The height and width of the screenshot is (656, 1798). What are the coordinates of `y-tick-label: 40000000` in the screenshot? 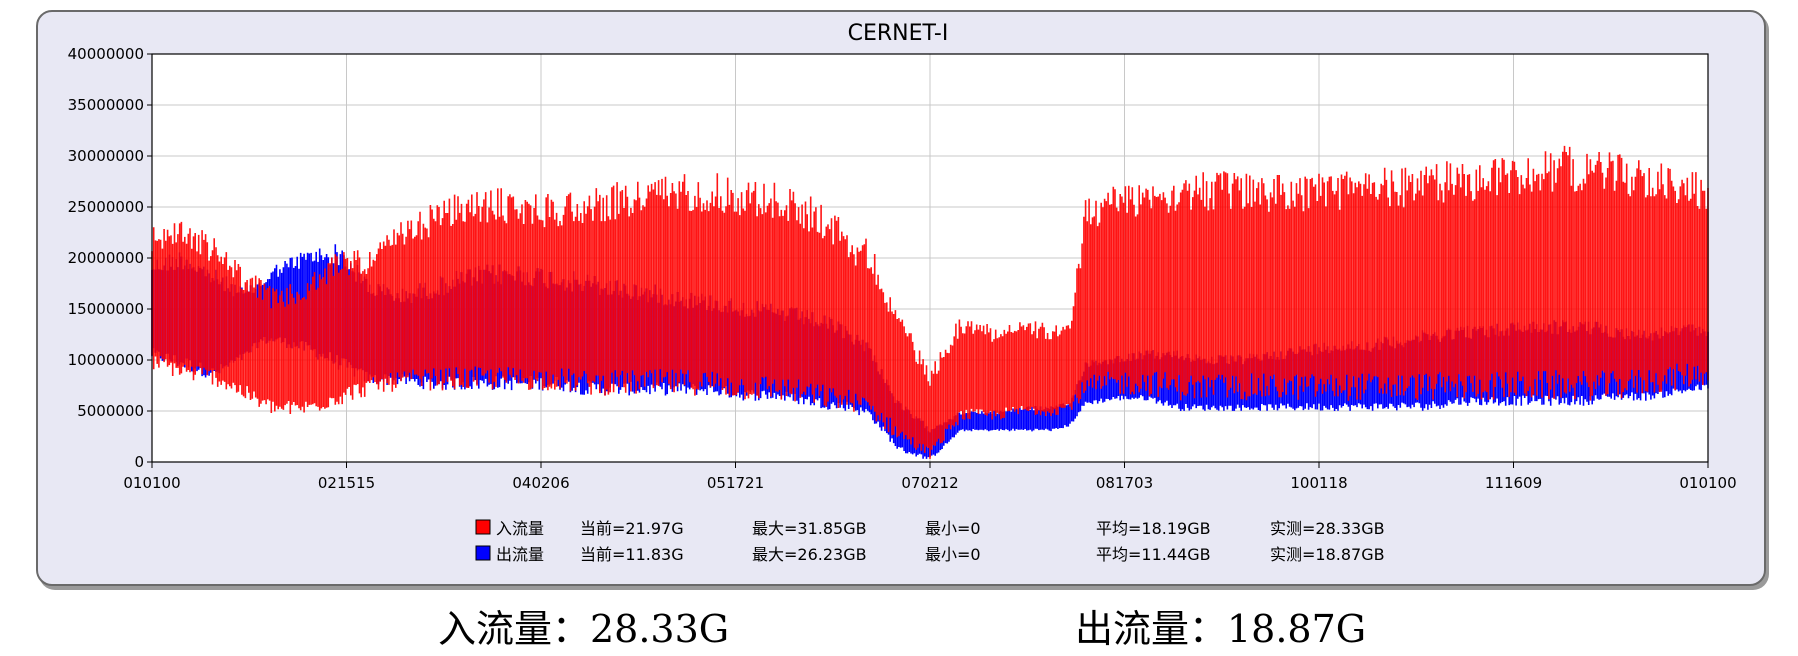 It's located at (106, 54).